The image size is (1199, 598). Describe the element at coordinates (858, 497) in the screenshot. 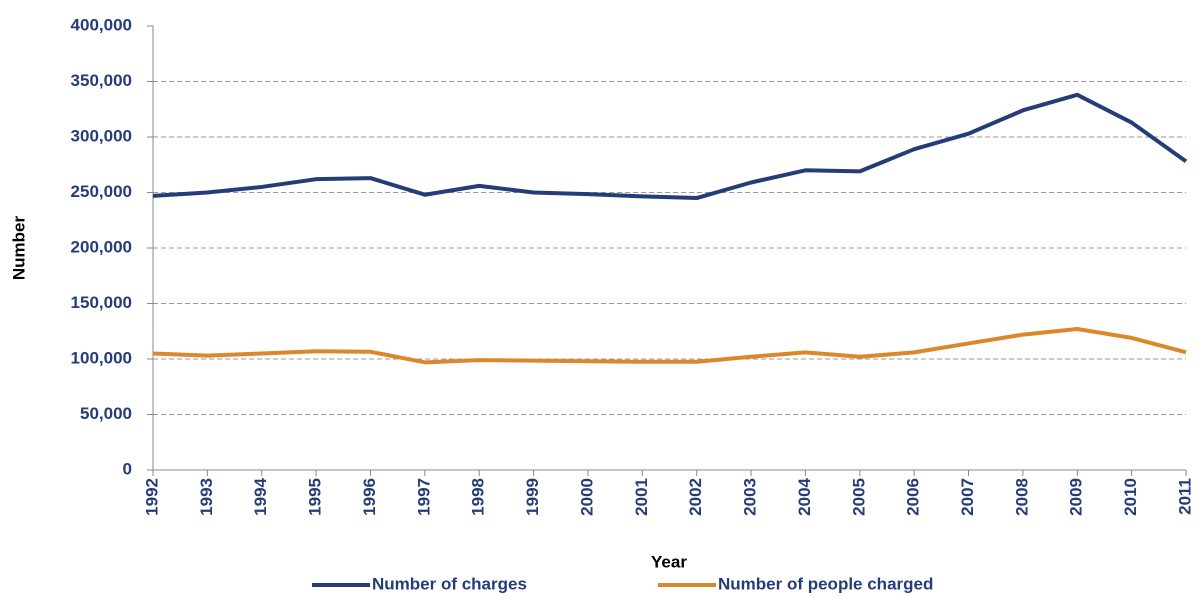

I see `x-tick-label: 2005` at that location.